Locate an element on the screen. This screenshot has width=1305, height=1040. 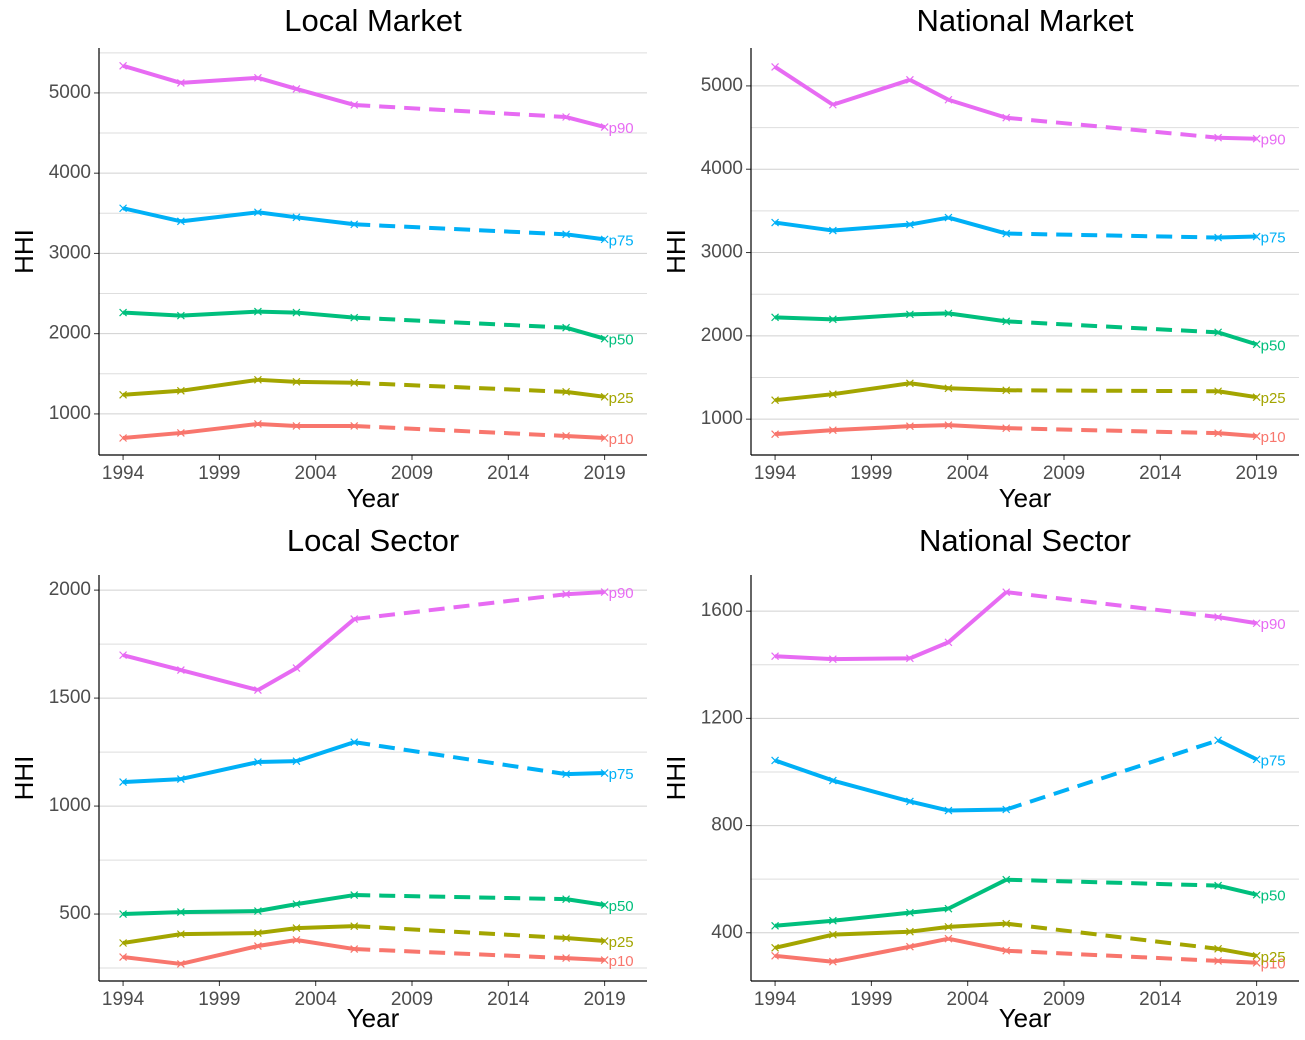
series-end-label: p90 is located at coordinates (621, 128).